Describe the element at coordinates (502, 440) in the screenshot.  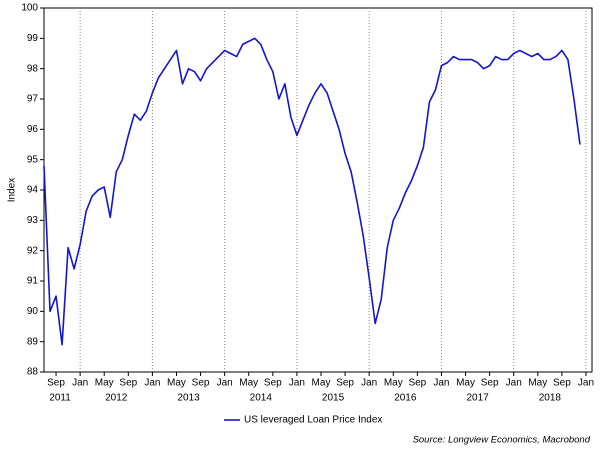
I see `source-note: Source: Longview Economics, Macrobond` at that location.